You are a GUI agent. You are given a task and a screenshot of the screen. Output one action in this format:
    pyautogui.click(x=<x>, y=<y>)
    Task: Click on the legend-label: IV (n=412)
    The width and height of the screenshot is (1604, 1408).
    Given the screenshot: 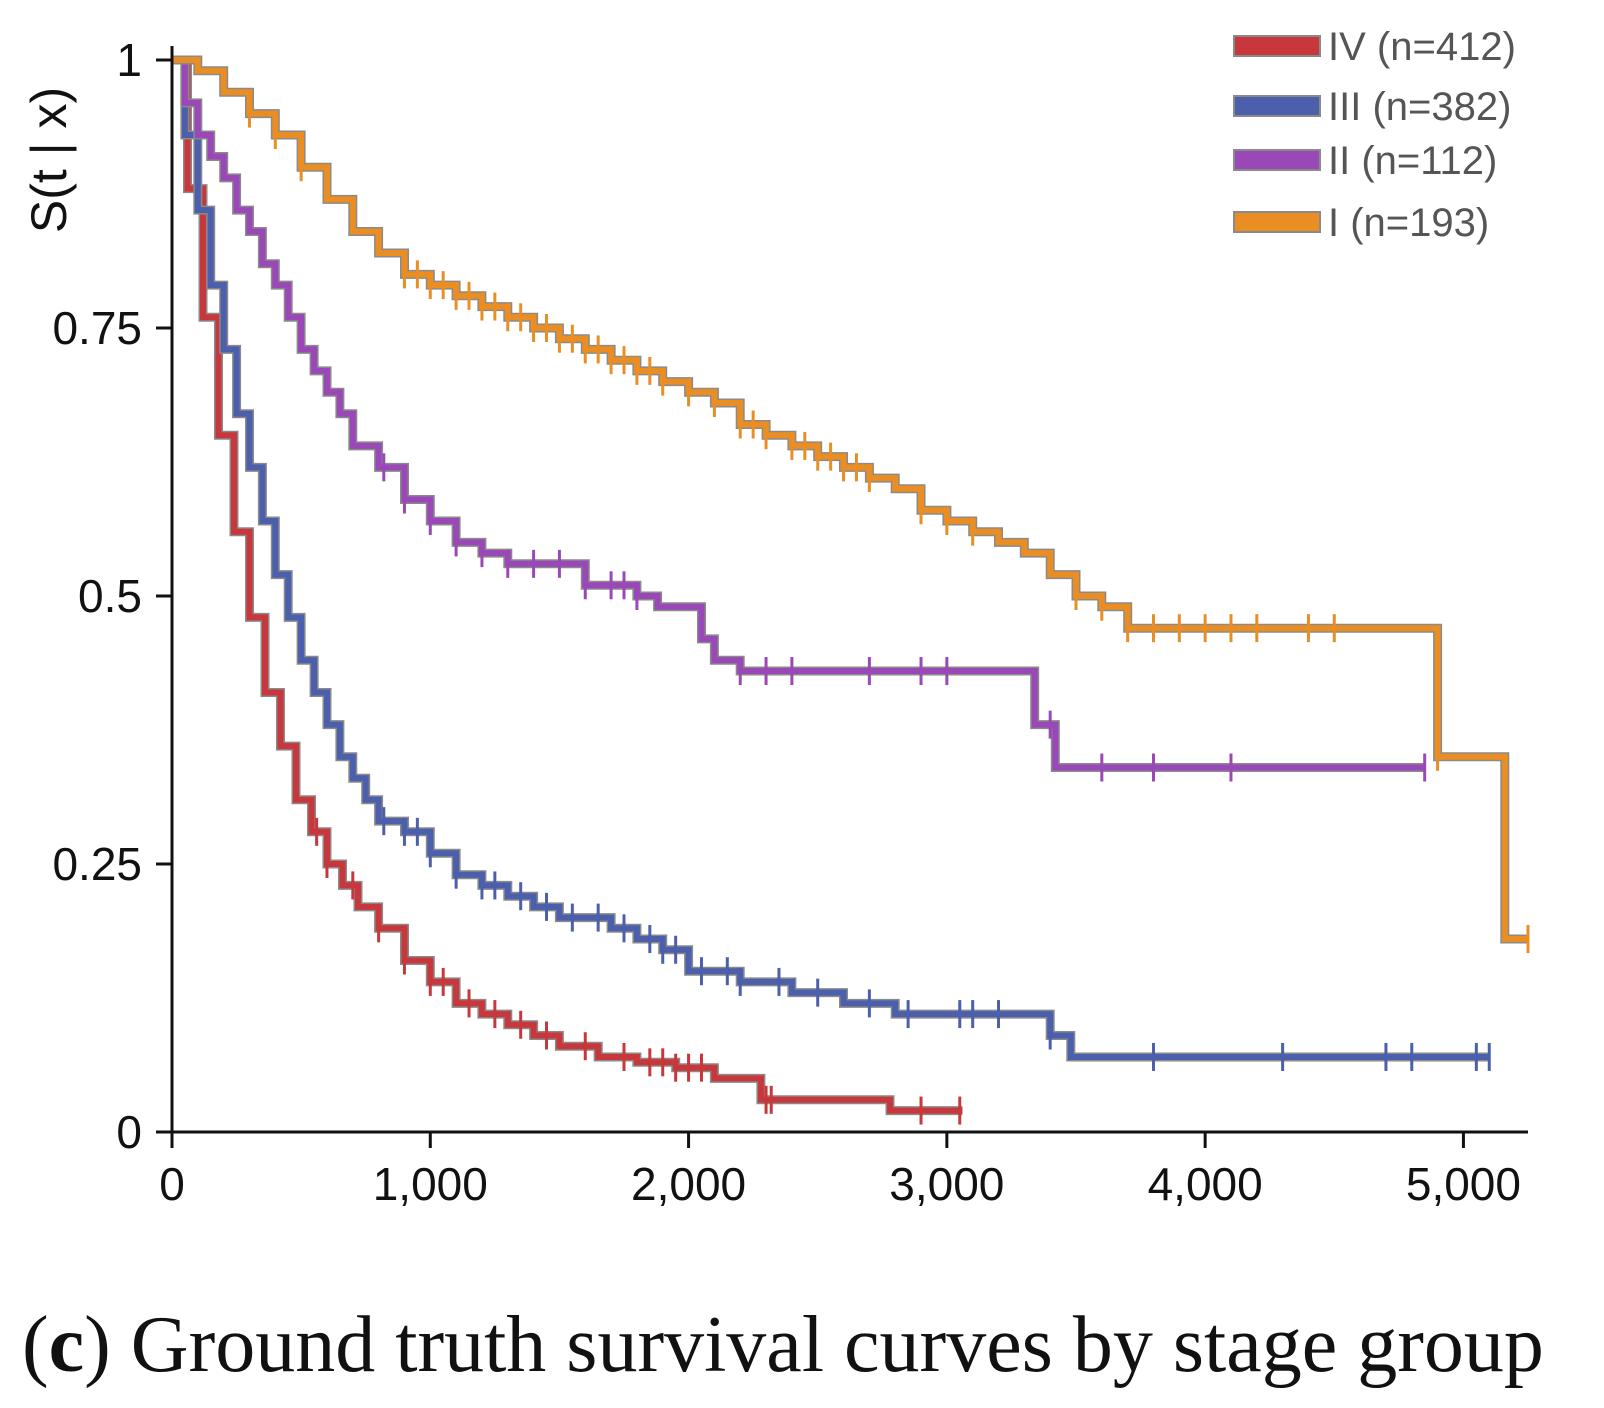 What is the action you would take?
    pyautogui.click(x=1422, y=47)
    